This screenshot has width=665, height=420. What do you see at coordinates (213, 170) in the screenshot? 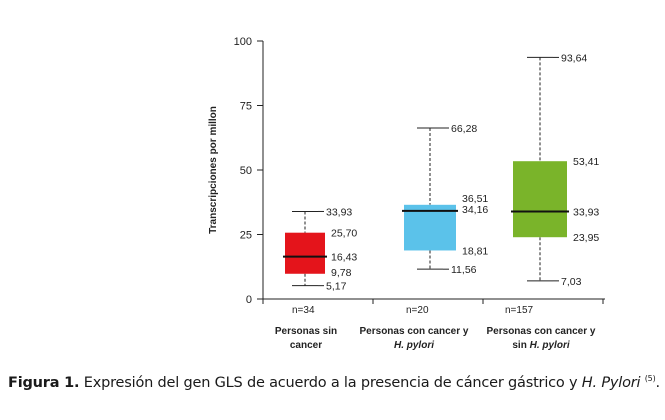
I see `y-axis-label: Transcripciones por millon` at bounding box center [213, 170].